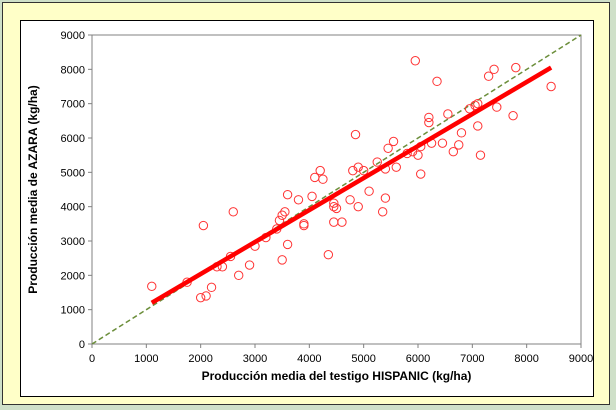 The image size is (616, 410). What do you see at coordinates (363, 359) in the screenshot?
I see `x-tick-label: 5000` at bounding box center [363, 359].